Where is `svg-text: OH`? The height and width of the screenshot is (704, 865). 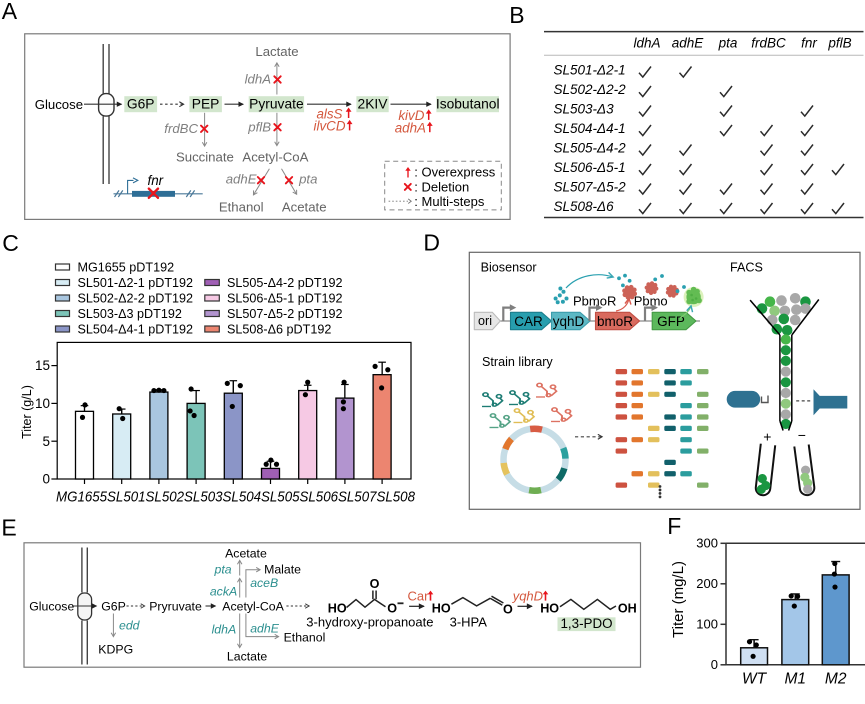
svg-text: OH is located at coordinates (627, 608).